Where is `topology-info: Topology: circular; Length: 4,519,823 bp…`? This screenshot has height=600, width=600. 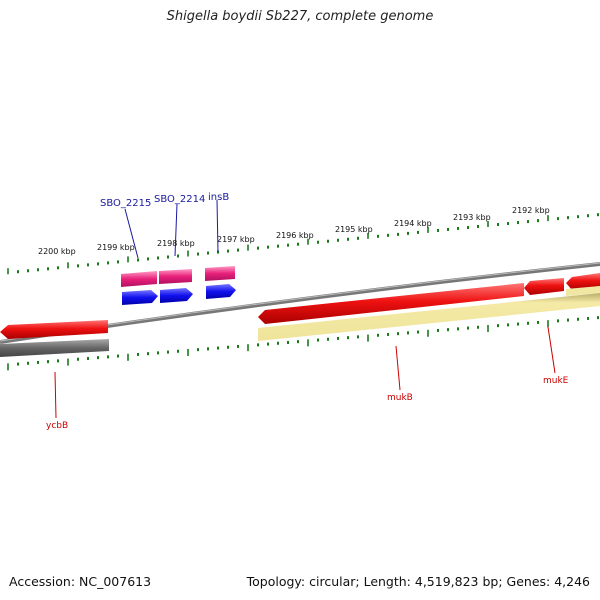
topology-info: Topology: circular; Length: 4,519,823 bp… is located at coordinates (418, 581).